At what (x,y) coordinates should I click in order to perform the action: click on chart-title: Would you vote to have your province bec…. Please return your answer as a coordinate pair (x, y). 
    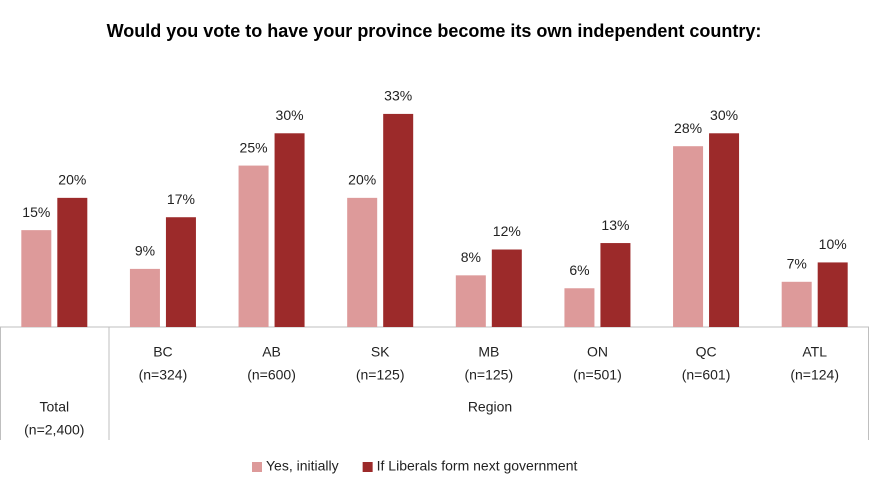
    Looking at the image, I should click on (434, 31).